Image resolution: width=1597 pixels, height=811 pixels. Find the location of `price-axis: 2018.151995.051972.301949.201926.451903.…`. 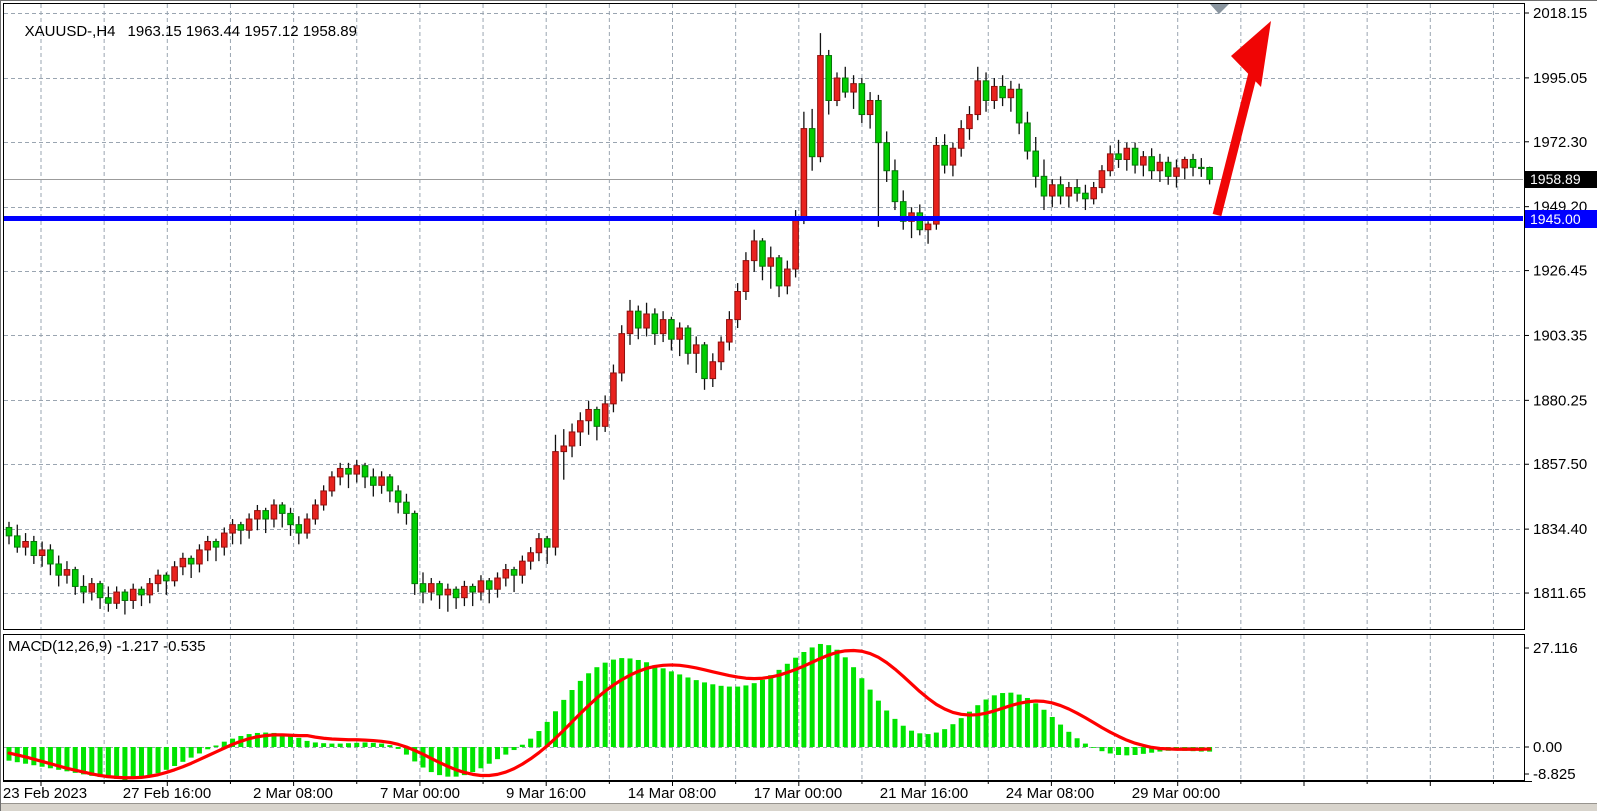

price-axis: 2018.151995.051972.301949.201926.451903.… is located at coordinates (1555, 303).